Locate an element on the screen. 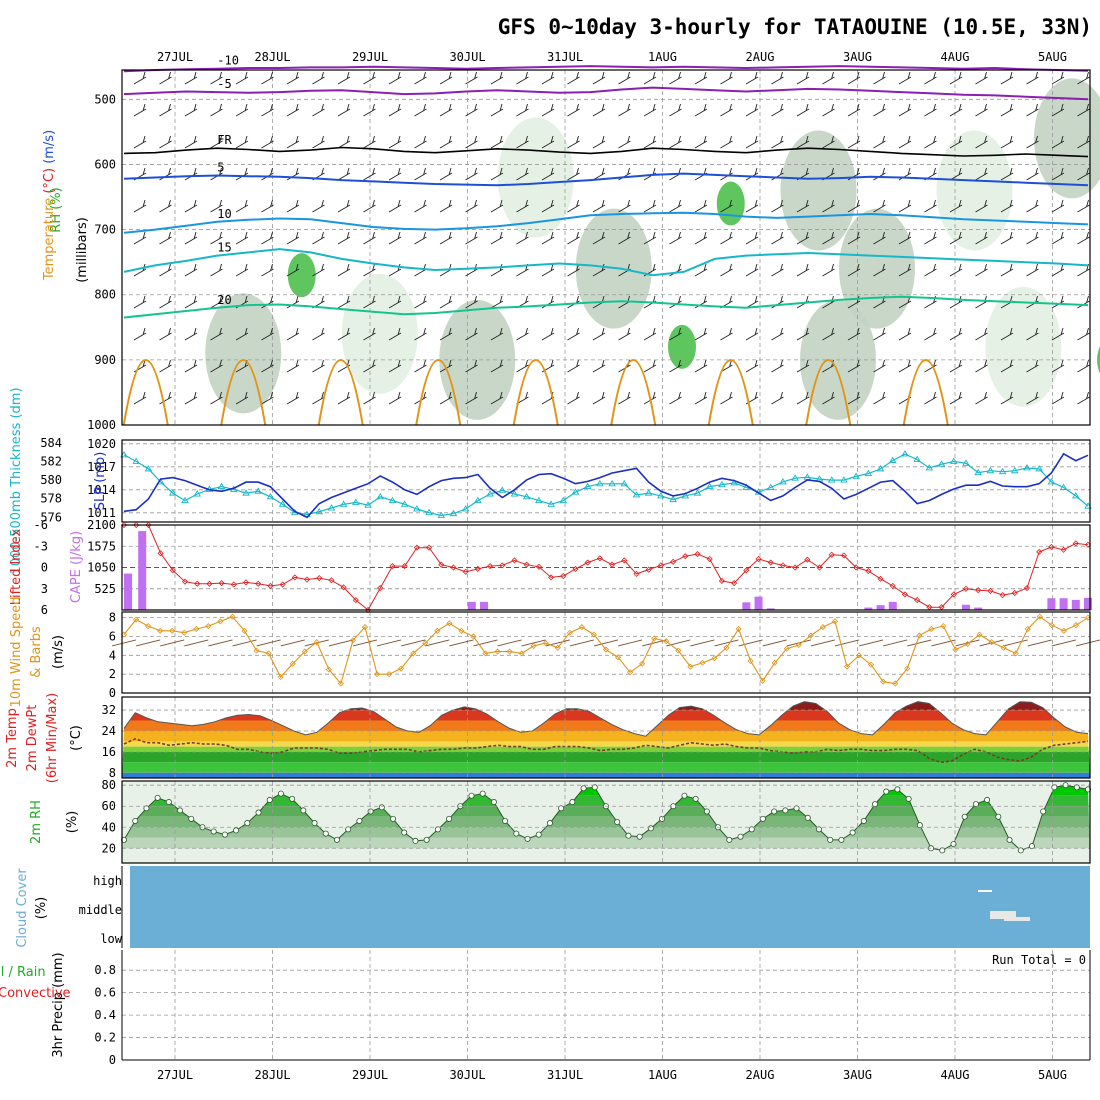 The image size is (1100, 1100). date-label-top: 29JUL is located at coordinates (370, 57).